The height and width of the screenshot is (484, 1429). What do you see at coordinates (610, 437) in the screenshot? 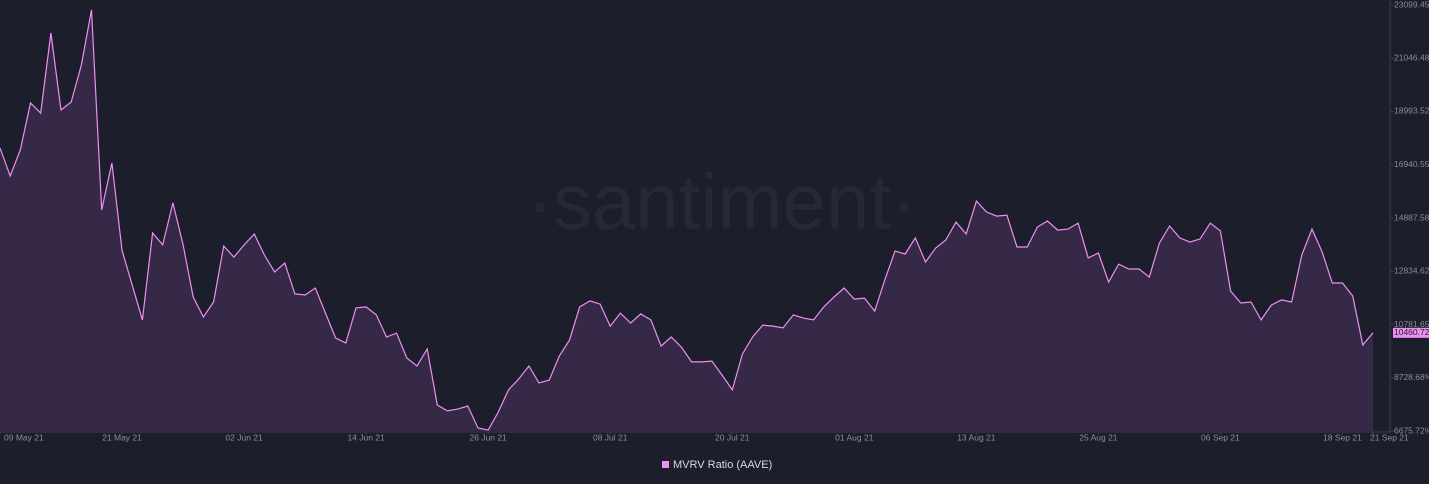
I see `x-tick-label: 08 Jul 21` at bounding box center [610, 437].